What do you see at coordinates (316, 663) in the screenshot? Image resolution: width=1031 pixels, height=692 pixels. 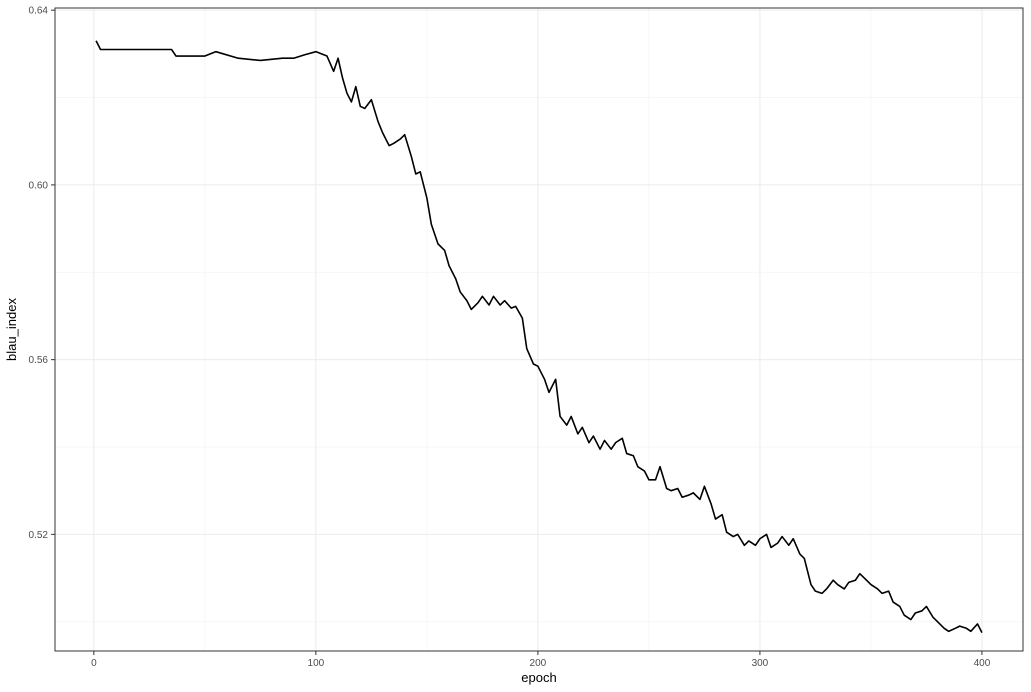 I see `x-tick-label: 100` at bounding box center [316, 663].